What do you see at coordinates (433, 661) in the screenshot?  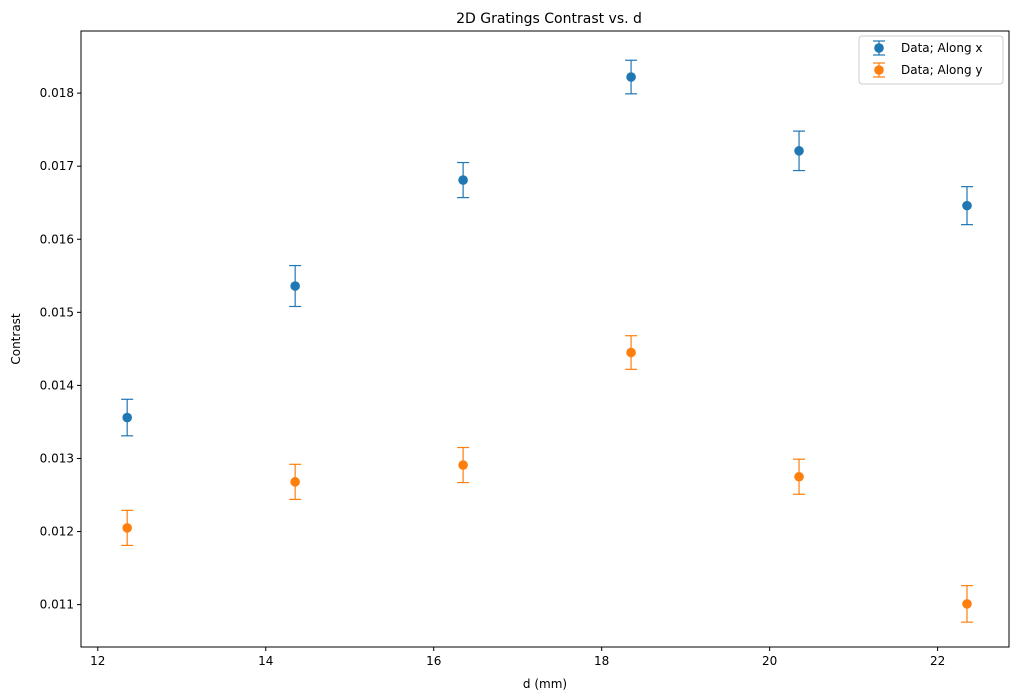 I see `x-tick-label: 16` at bounding box center [433, 661].